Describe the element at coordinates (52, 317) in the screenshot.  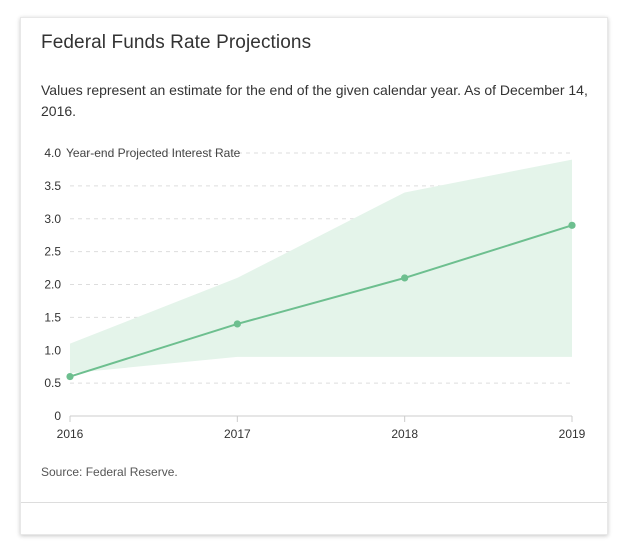
I see `y-tick-label: 1.5` at that location.